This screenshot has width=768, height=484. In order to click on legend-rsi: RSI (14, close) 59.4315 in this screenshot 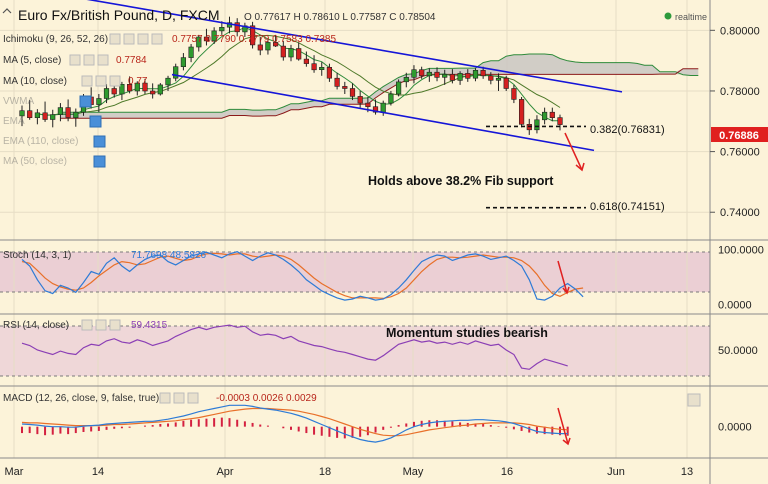, I will do `click(85, 325)`.